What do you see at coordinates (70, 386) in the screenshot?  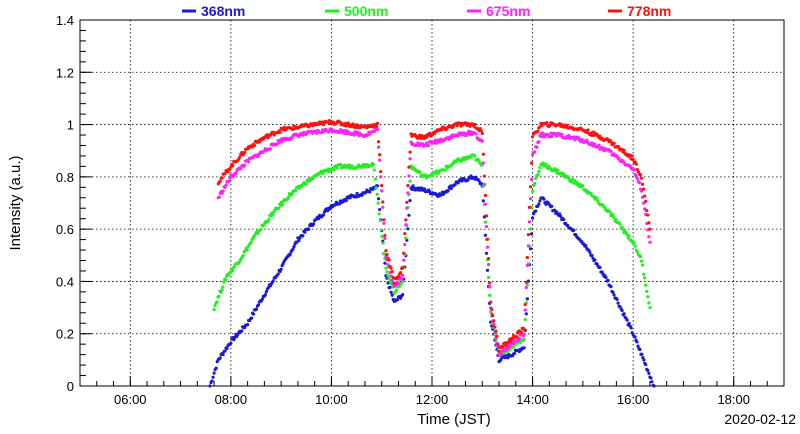 I see `y-tick-label: 0` at bounding box center [70, 386].